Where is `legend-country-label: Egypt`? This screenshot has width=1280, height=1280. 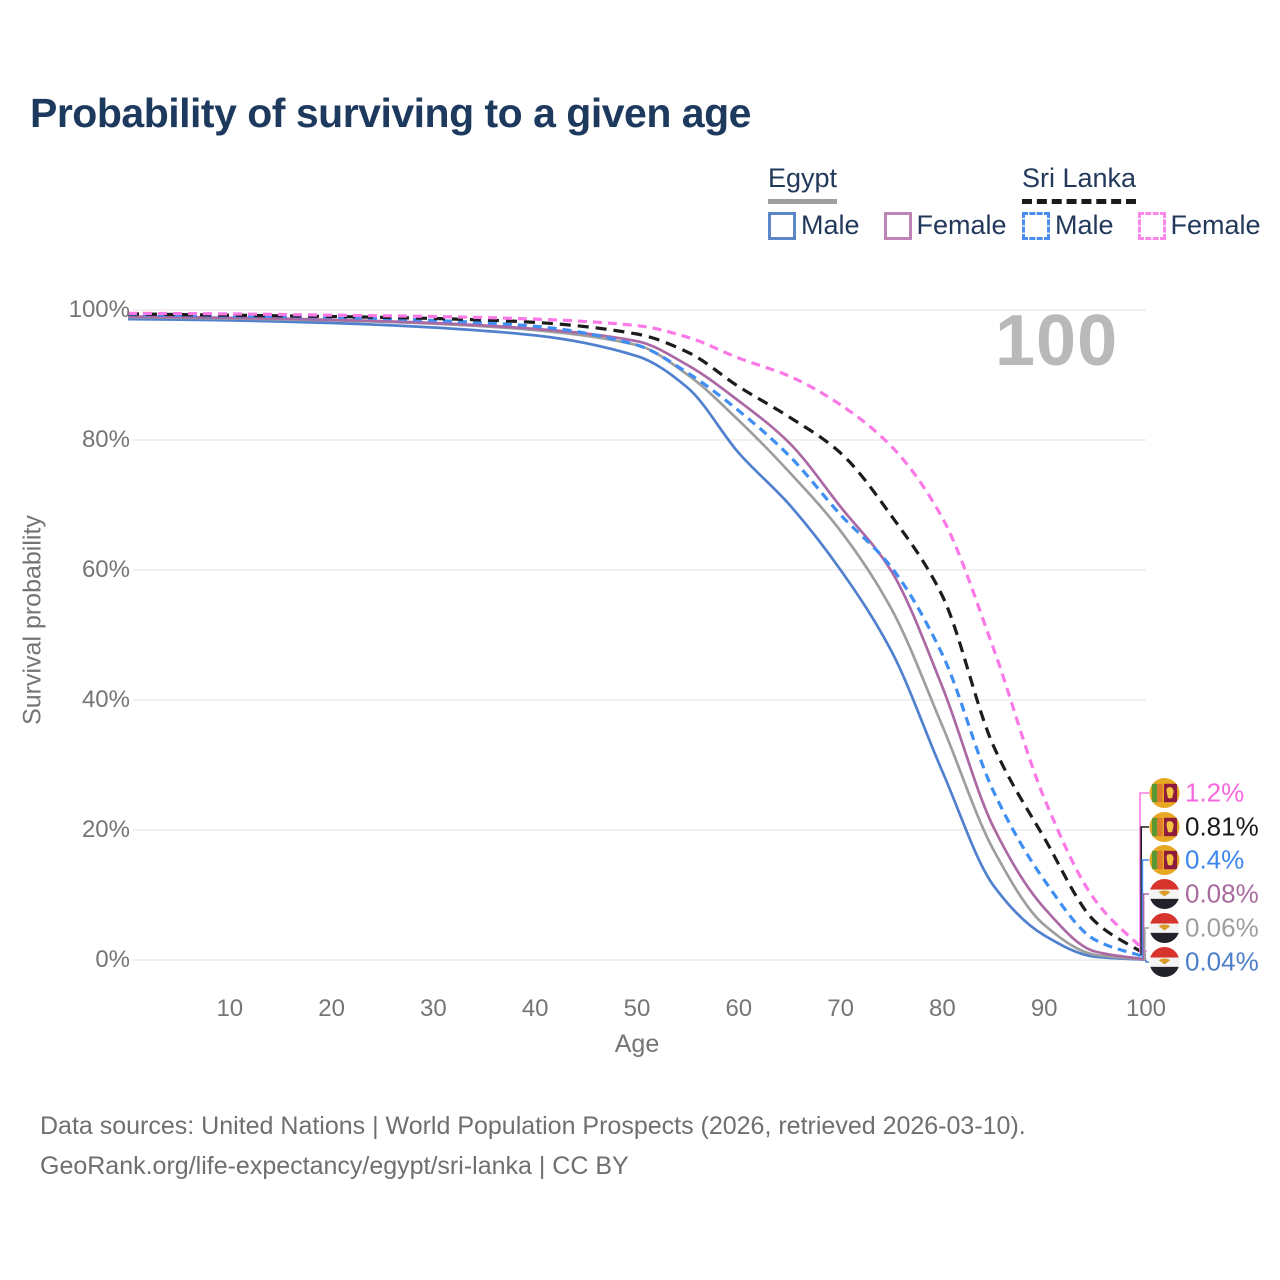
legend-country-label: Egypt is located at coordinates (803, 183).